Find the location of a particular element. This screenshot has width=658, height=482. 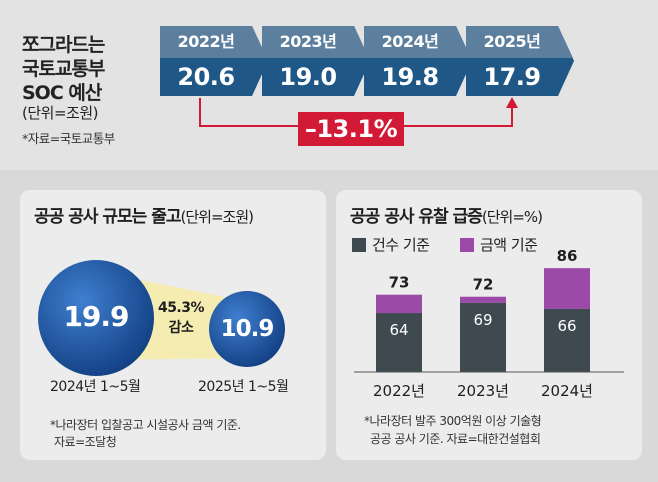

budget-arrow-2023: 2023년 19.0 is located at coordinates (317, 61).